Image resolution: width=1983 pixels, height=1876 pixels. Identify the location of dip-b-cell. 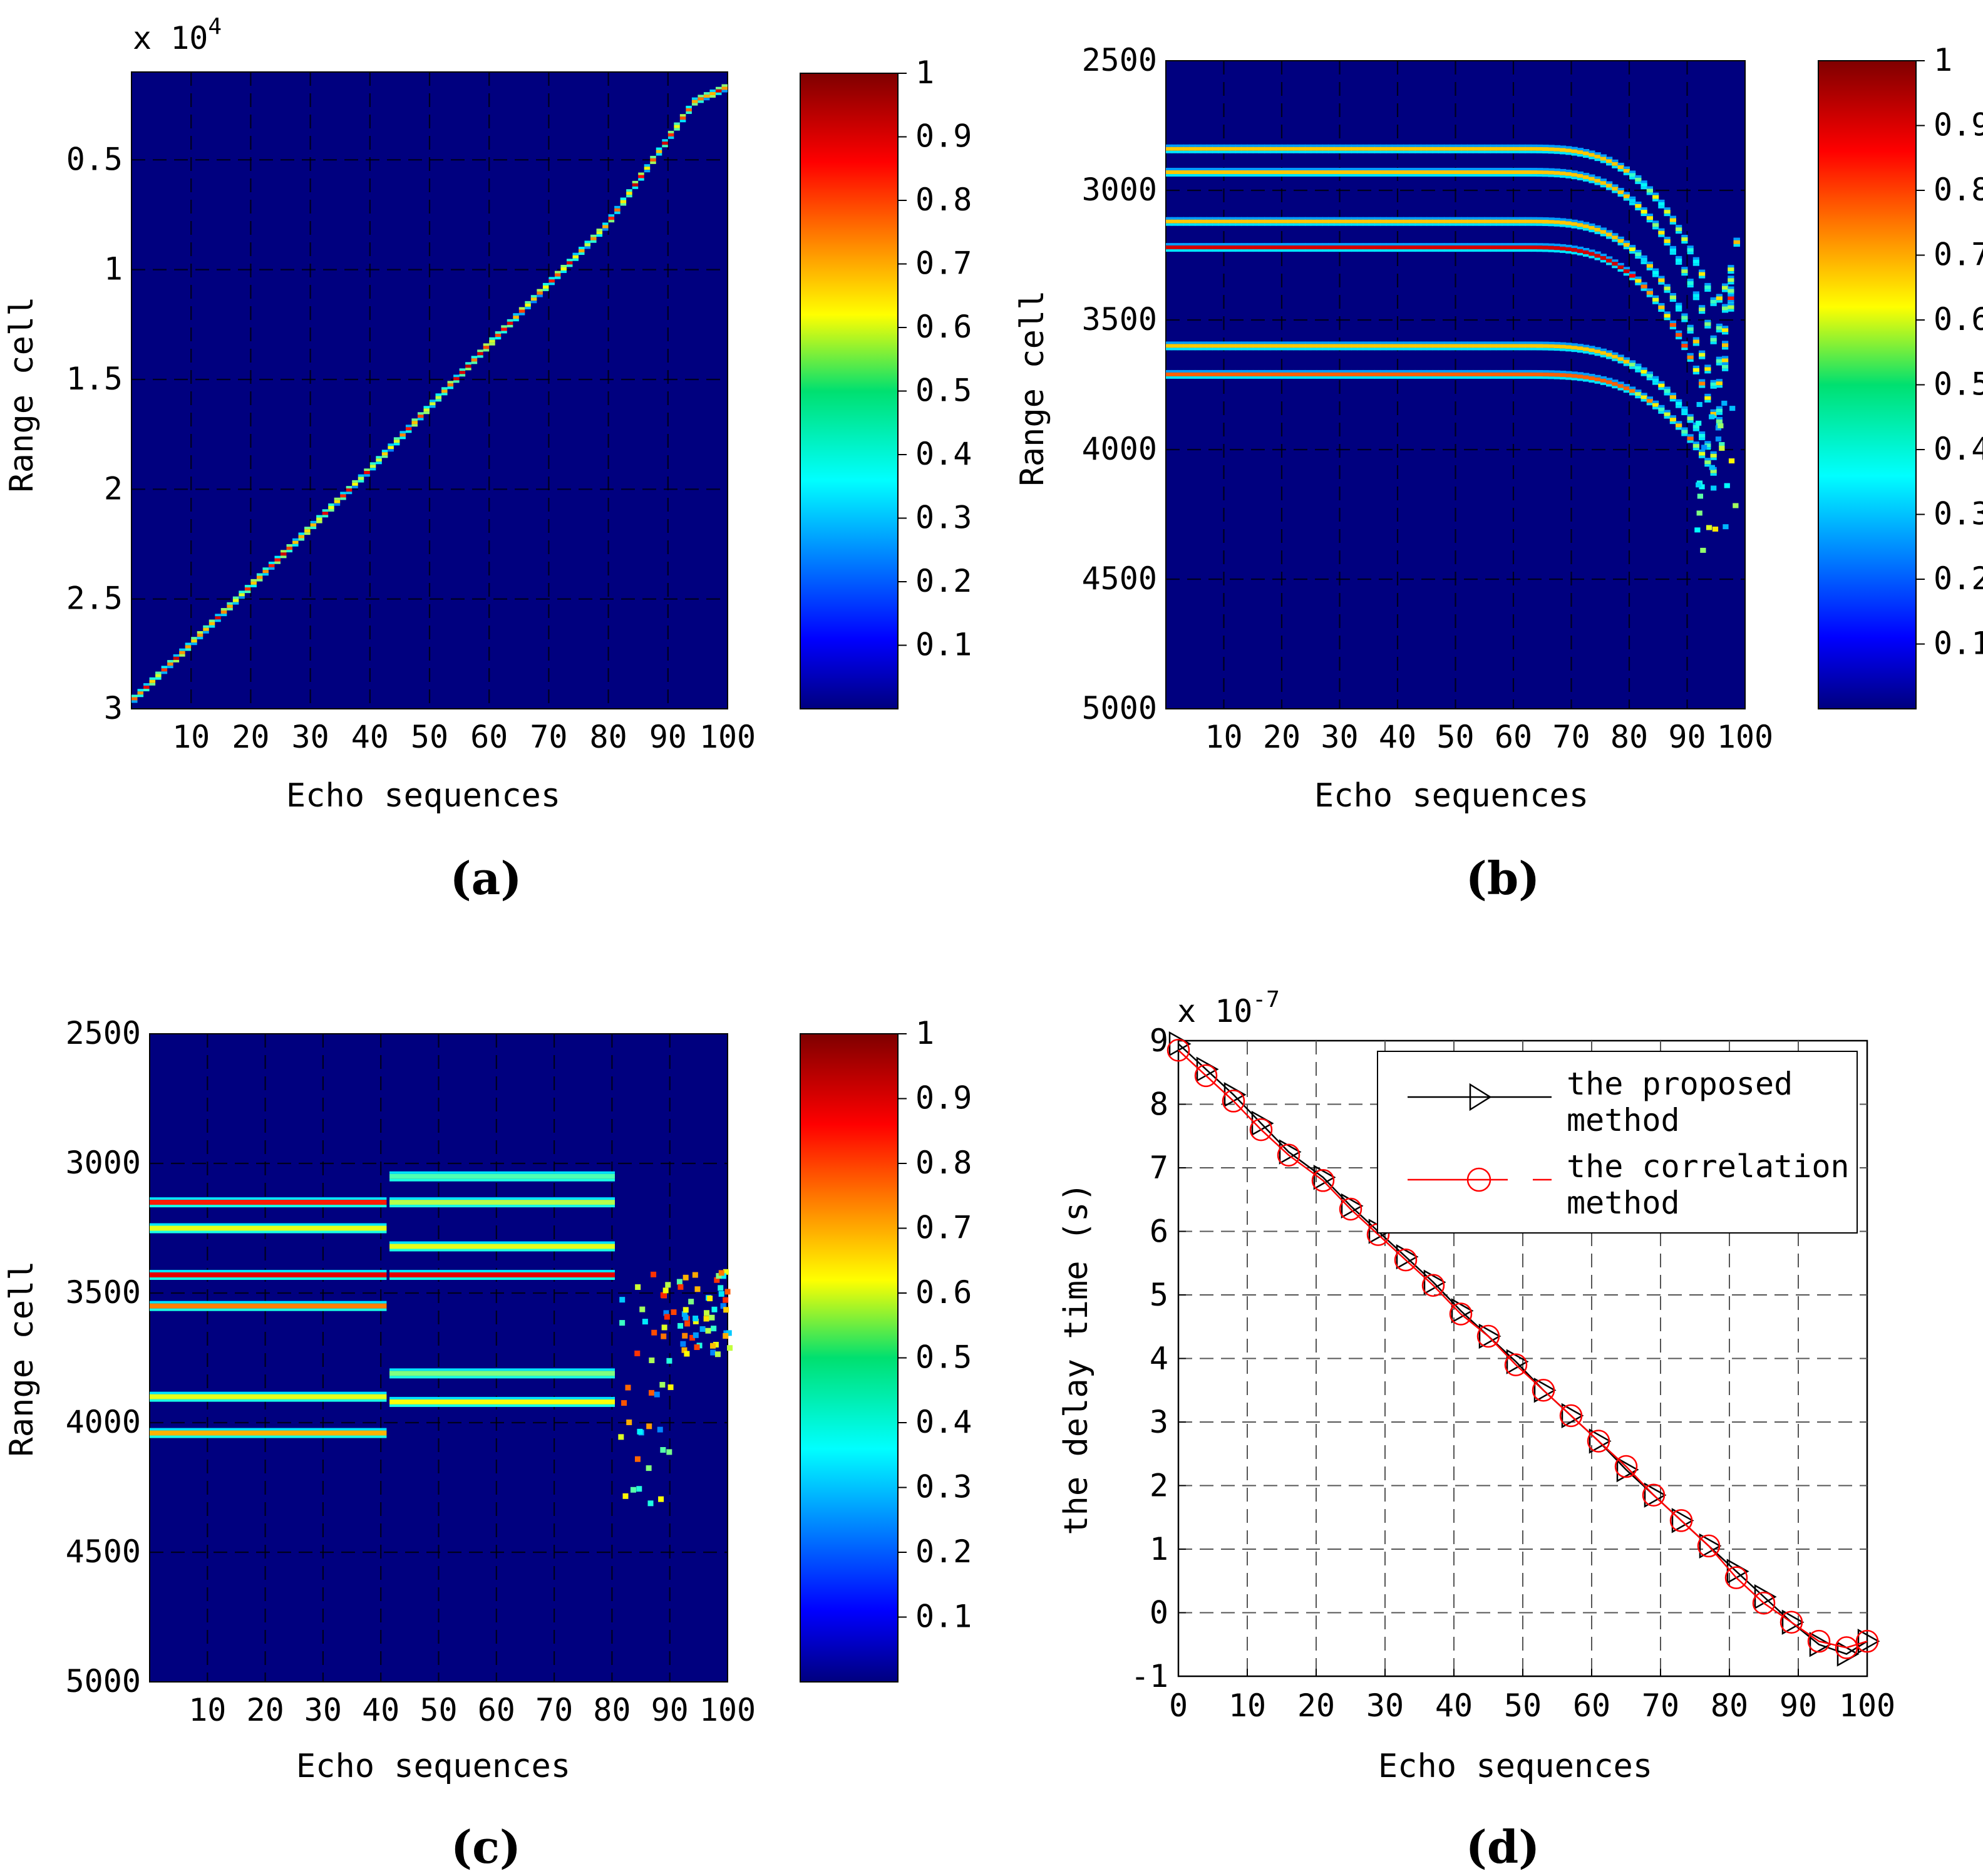
(1699, 485).